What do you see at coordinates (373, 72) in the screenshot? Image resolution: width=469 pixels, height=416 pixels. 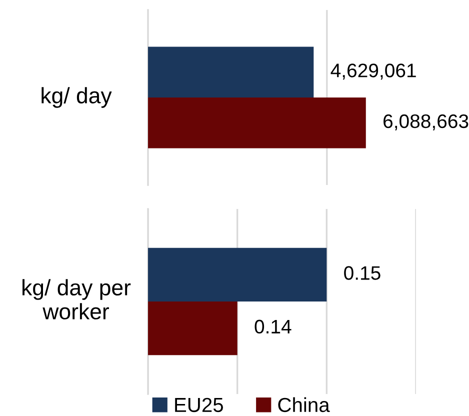 I see `data-label: 4,629,061` at bounding box center [373, 72].